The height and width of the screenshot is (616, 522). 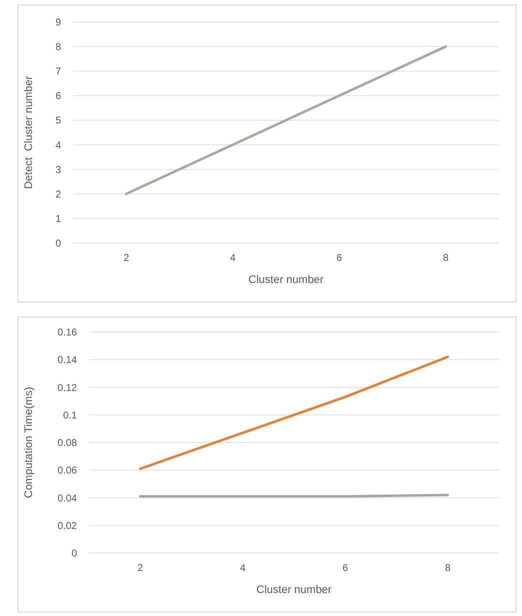 What do you see at coordinates (68, 526) in the screenshot?
I see `y-tick-label: 0.02` at bounding box center [68, 526].